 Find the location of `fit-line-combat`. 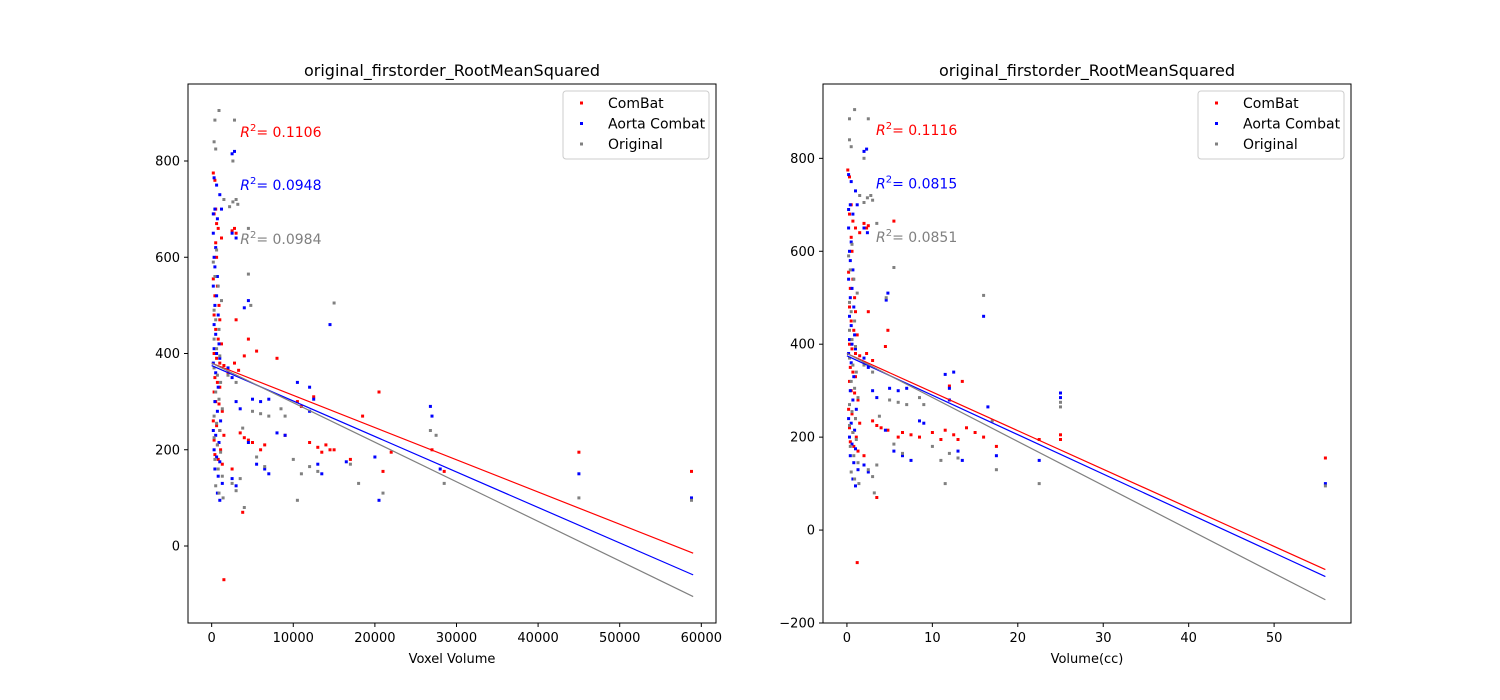

fit-line-combat is located at coordinates (1086, 461).